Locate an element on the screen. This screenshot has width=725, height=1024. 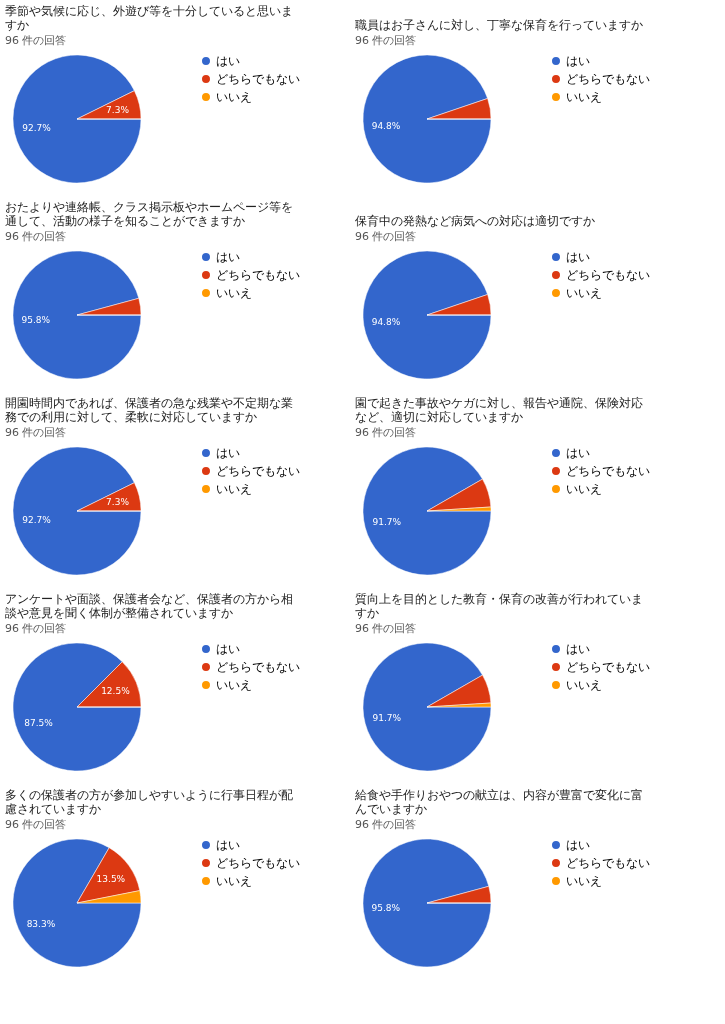
chart-title: 給食や手作りおやつの献立は、内容が豊富で変化に富んでいますか is located at coordinates (498, 802).